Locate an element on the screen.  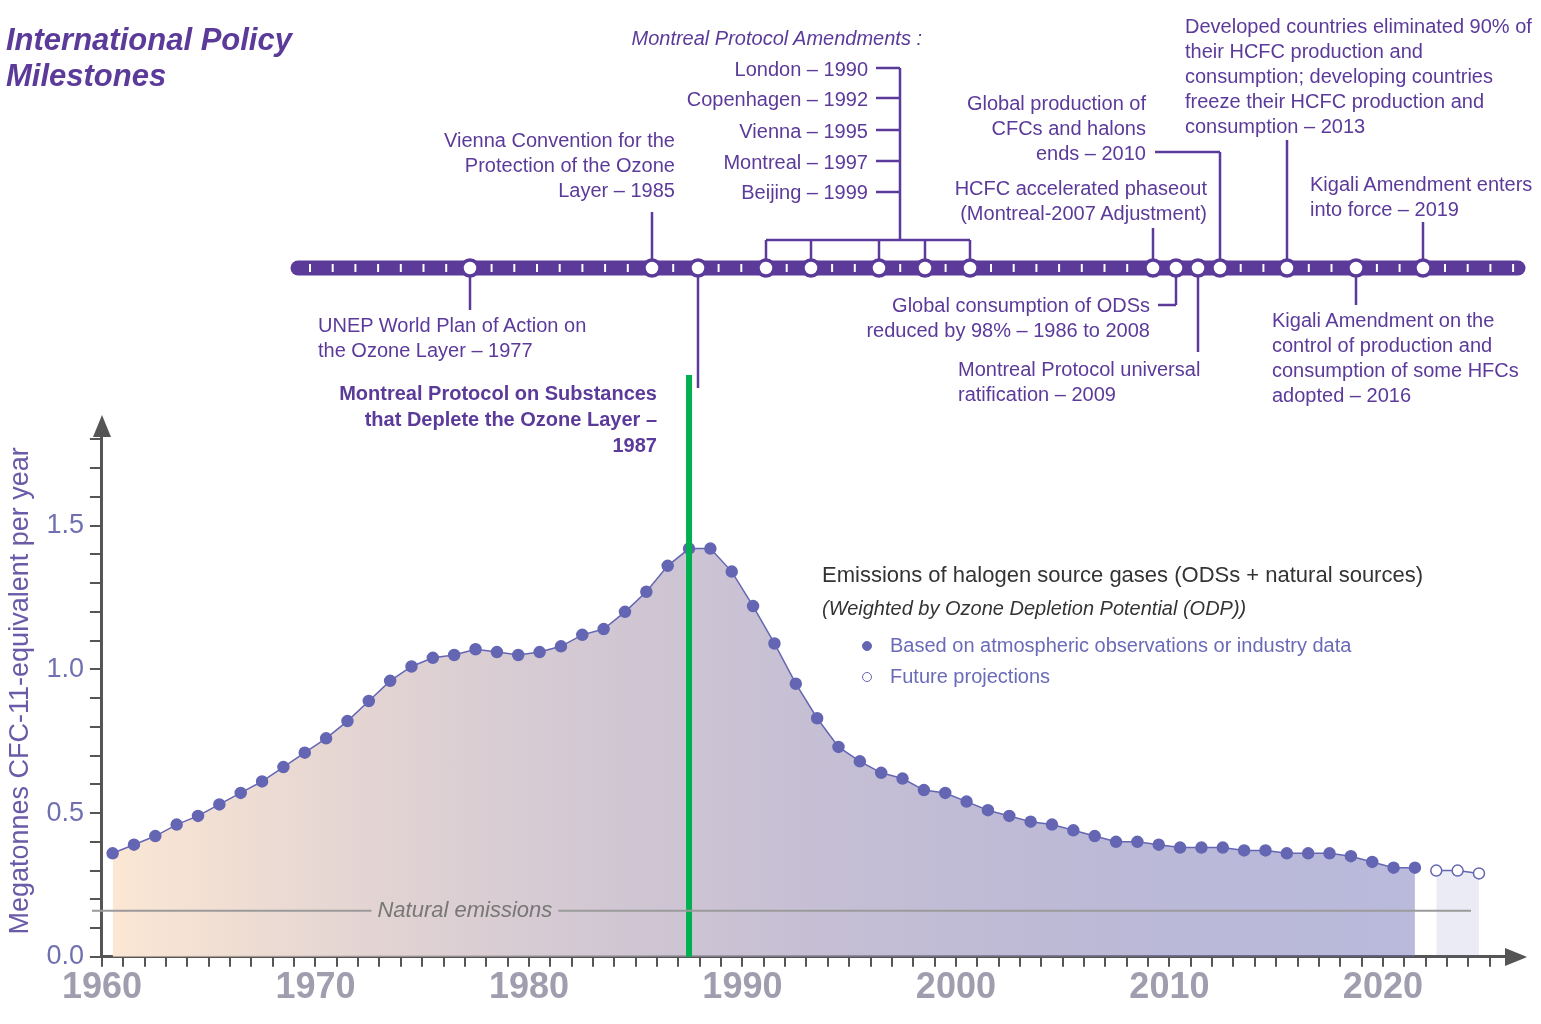
annotation: (Weighted by Ozone Depletion Potential (ODP)) is located at coordinates (1035, 608).